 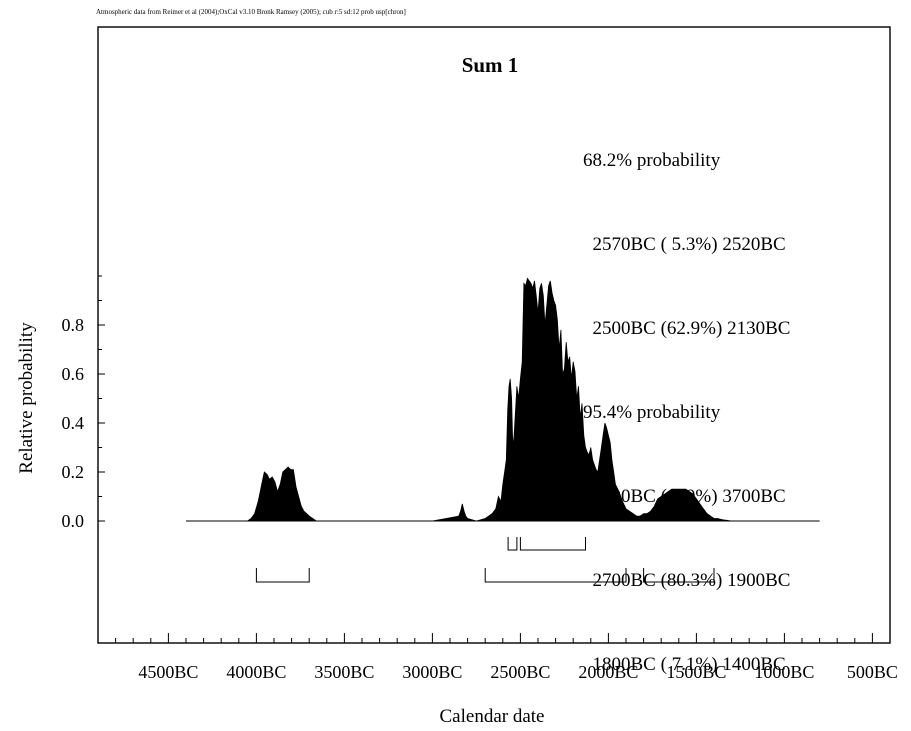 What do you see at coordinates (652, 160) in the screenshot?
I see `summary-line: 68.2% probability` at bounding box center [652, 160].